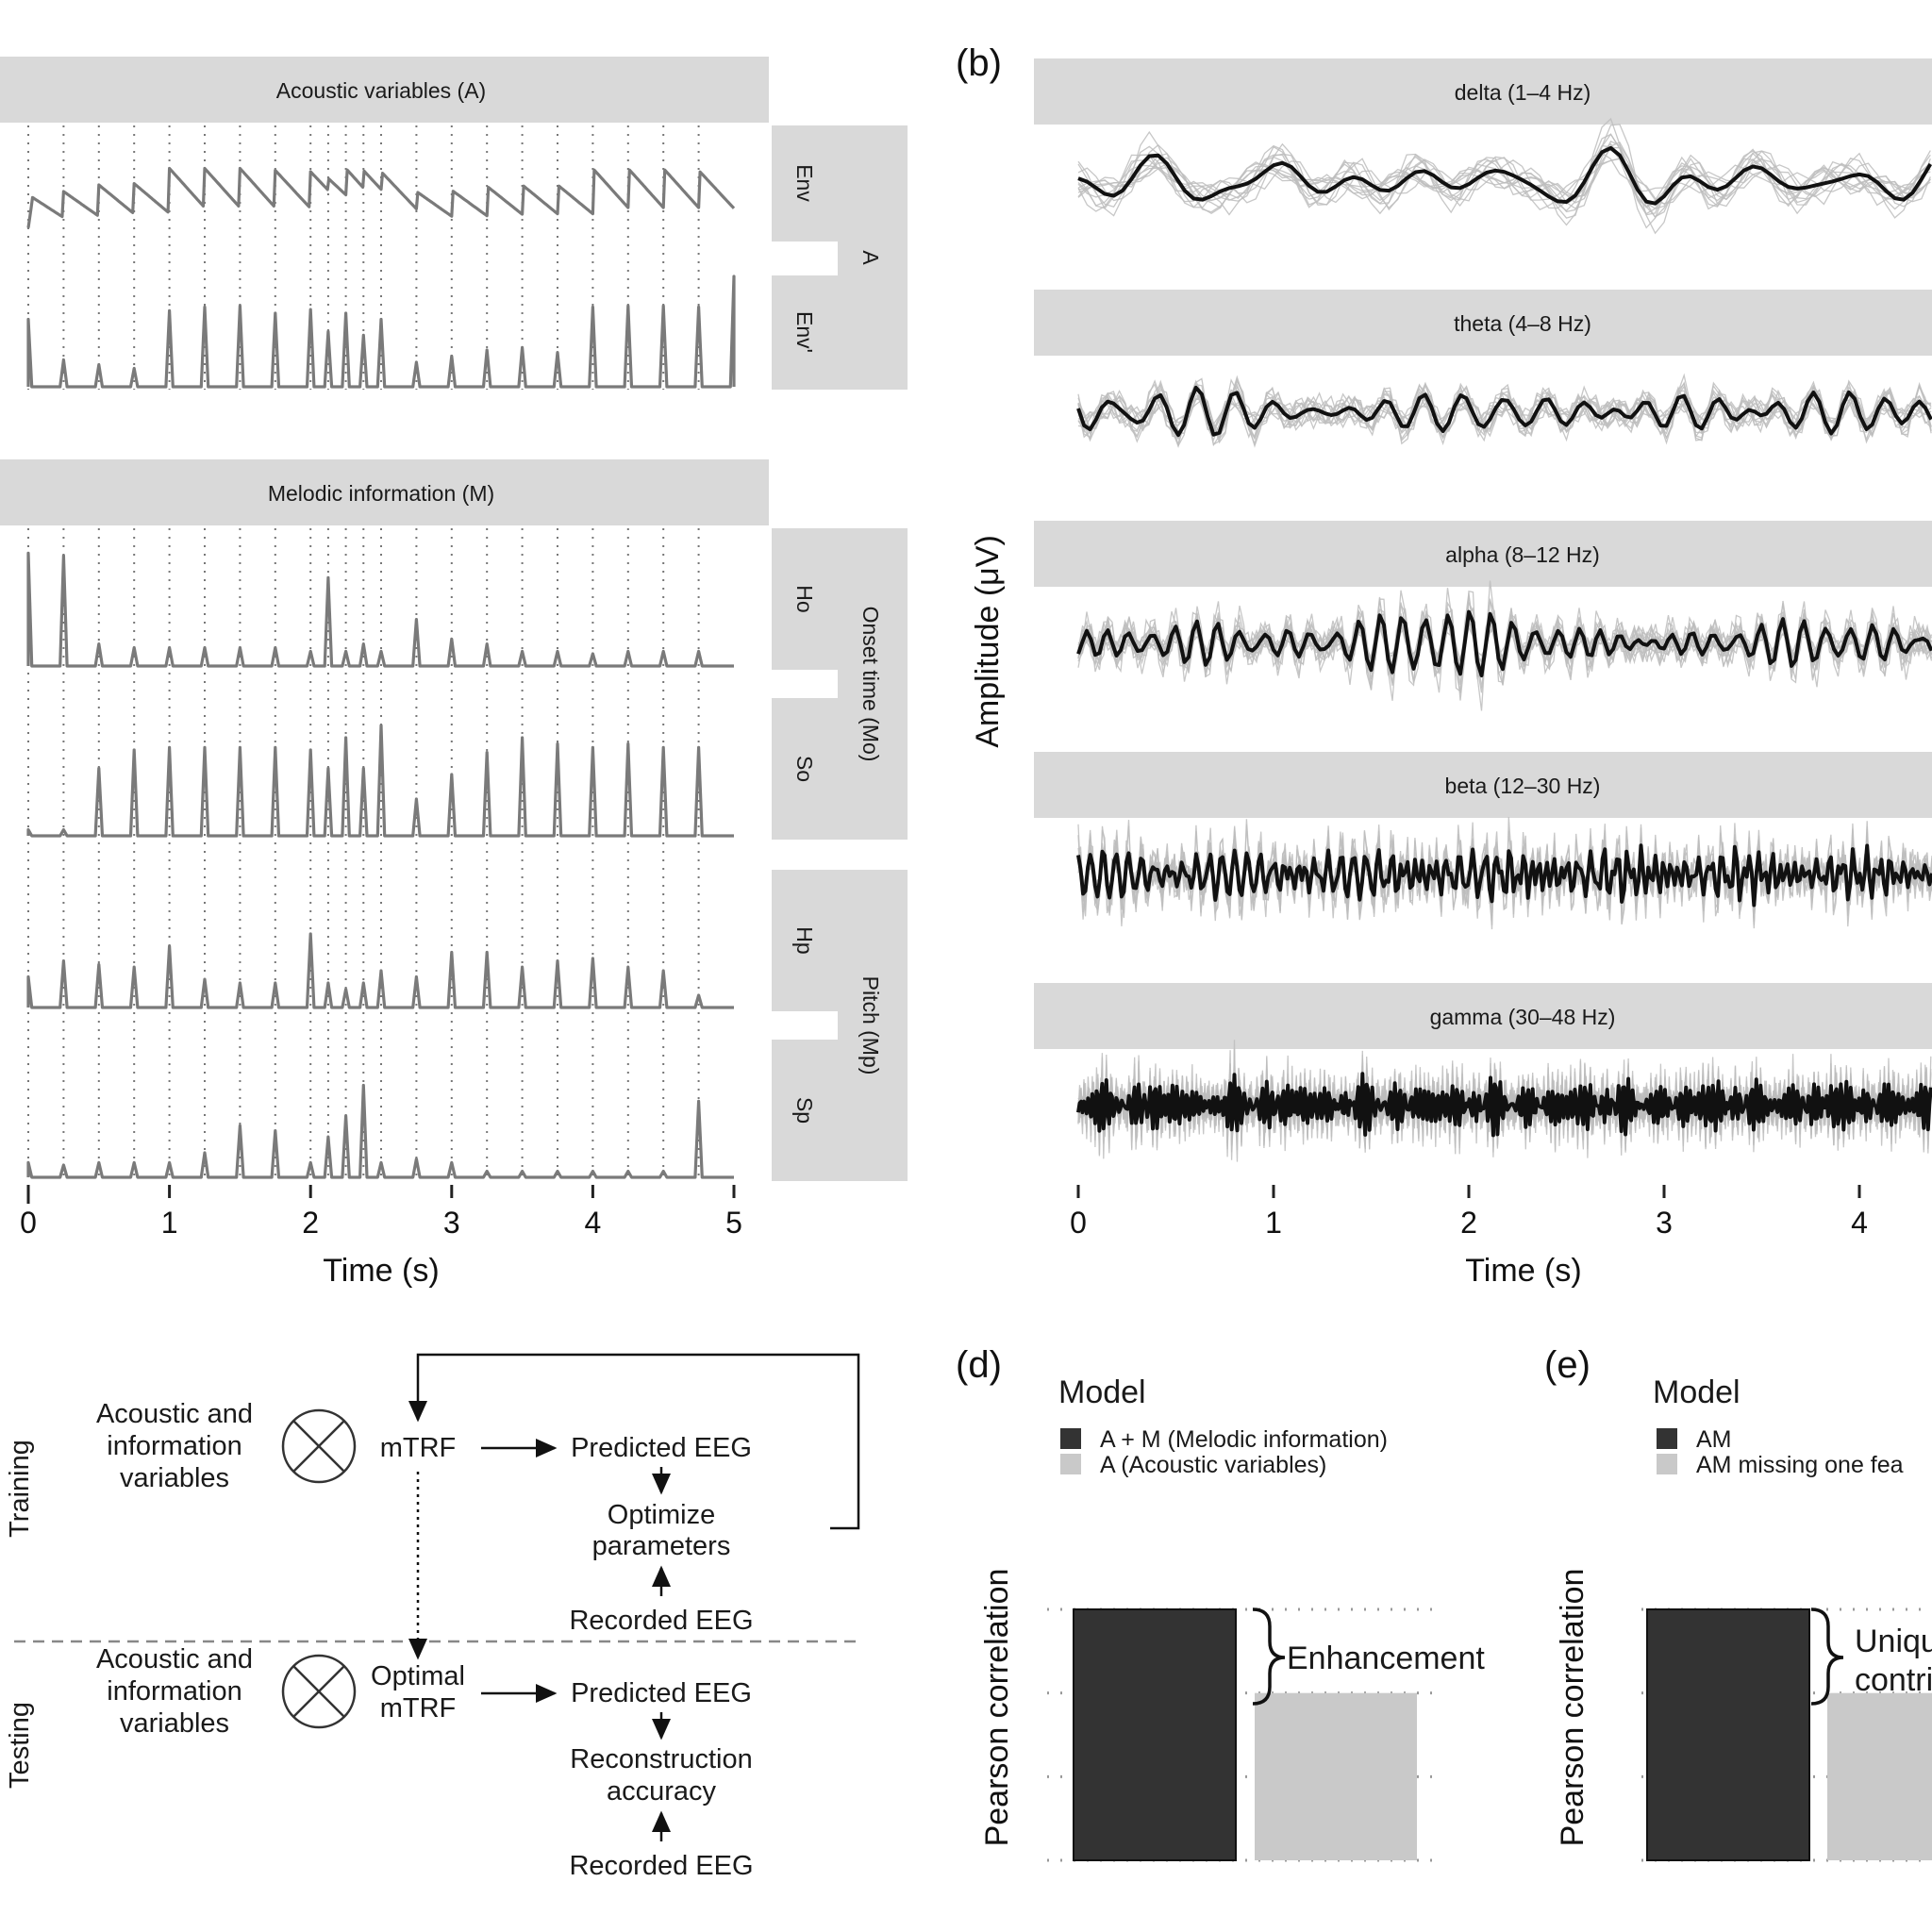 This screenshot has width=1932, height=1932. Describe the element at coordinates (175, 1414) in the screenshot. I see `training-inputs-line1: Acoustic and` at that location.